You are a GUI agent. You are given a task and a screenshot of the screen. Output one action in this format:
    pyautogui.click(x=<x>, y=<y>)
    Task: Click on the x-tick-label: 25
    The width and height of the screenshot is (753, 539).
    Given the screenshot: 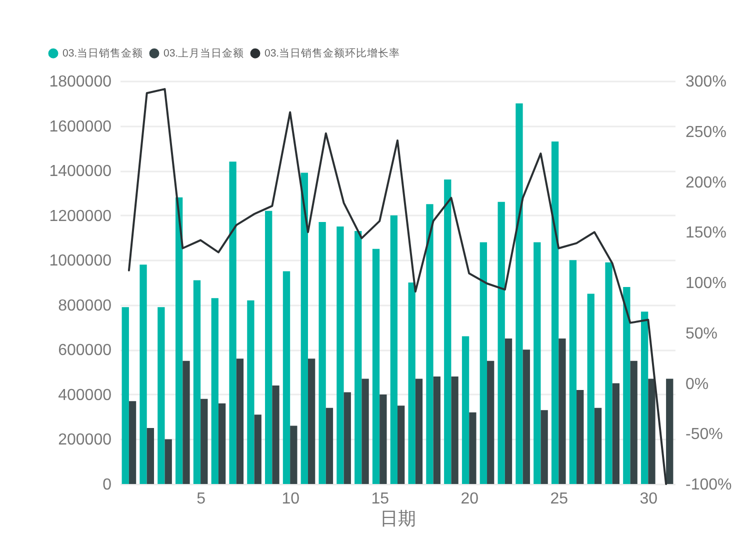 What is the action you would take?
    pyautogui.click(x=559, y=499)
    